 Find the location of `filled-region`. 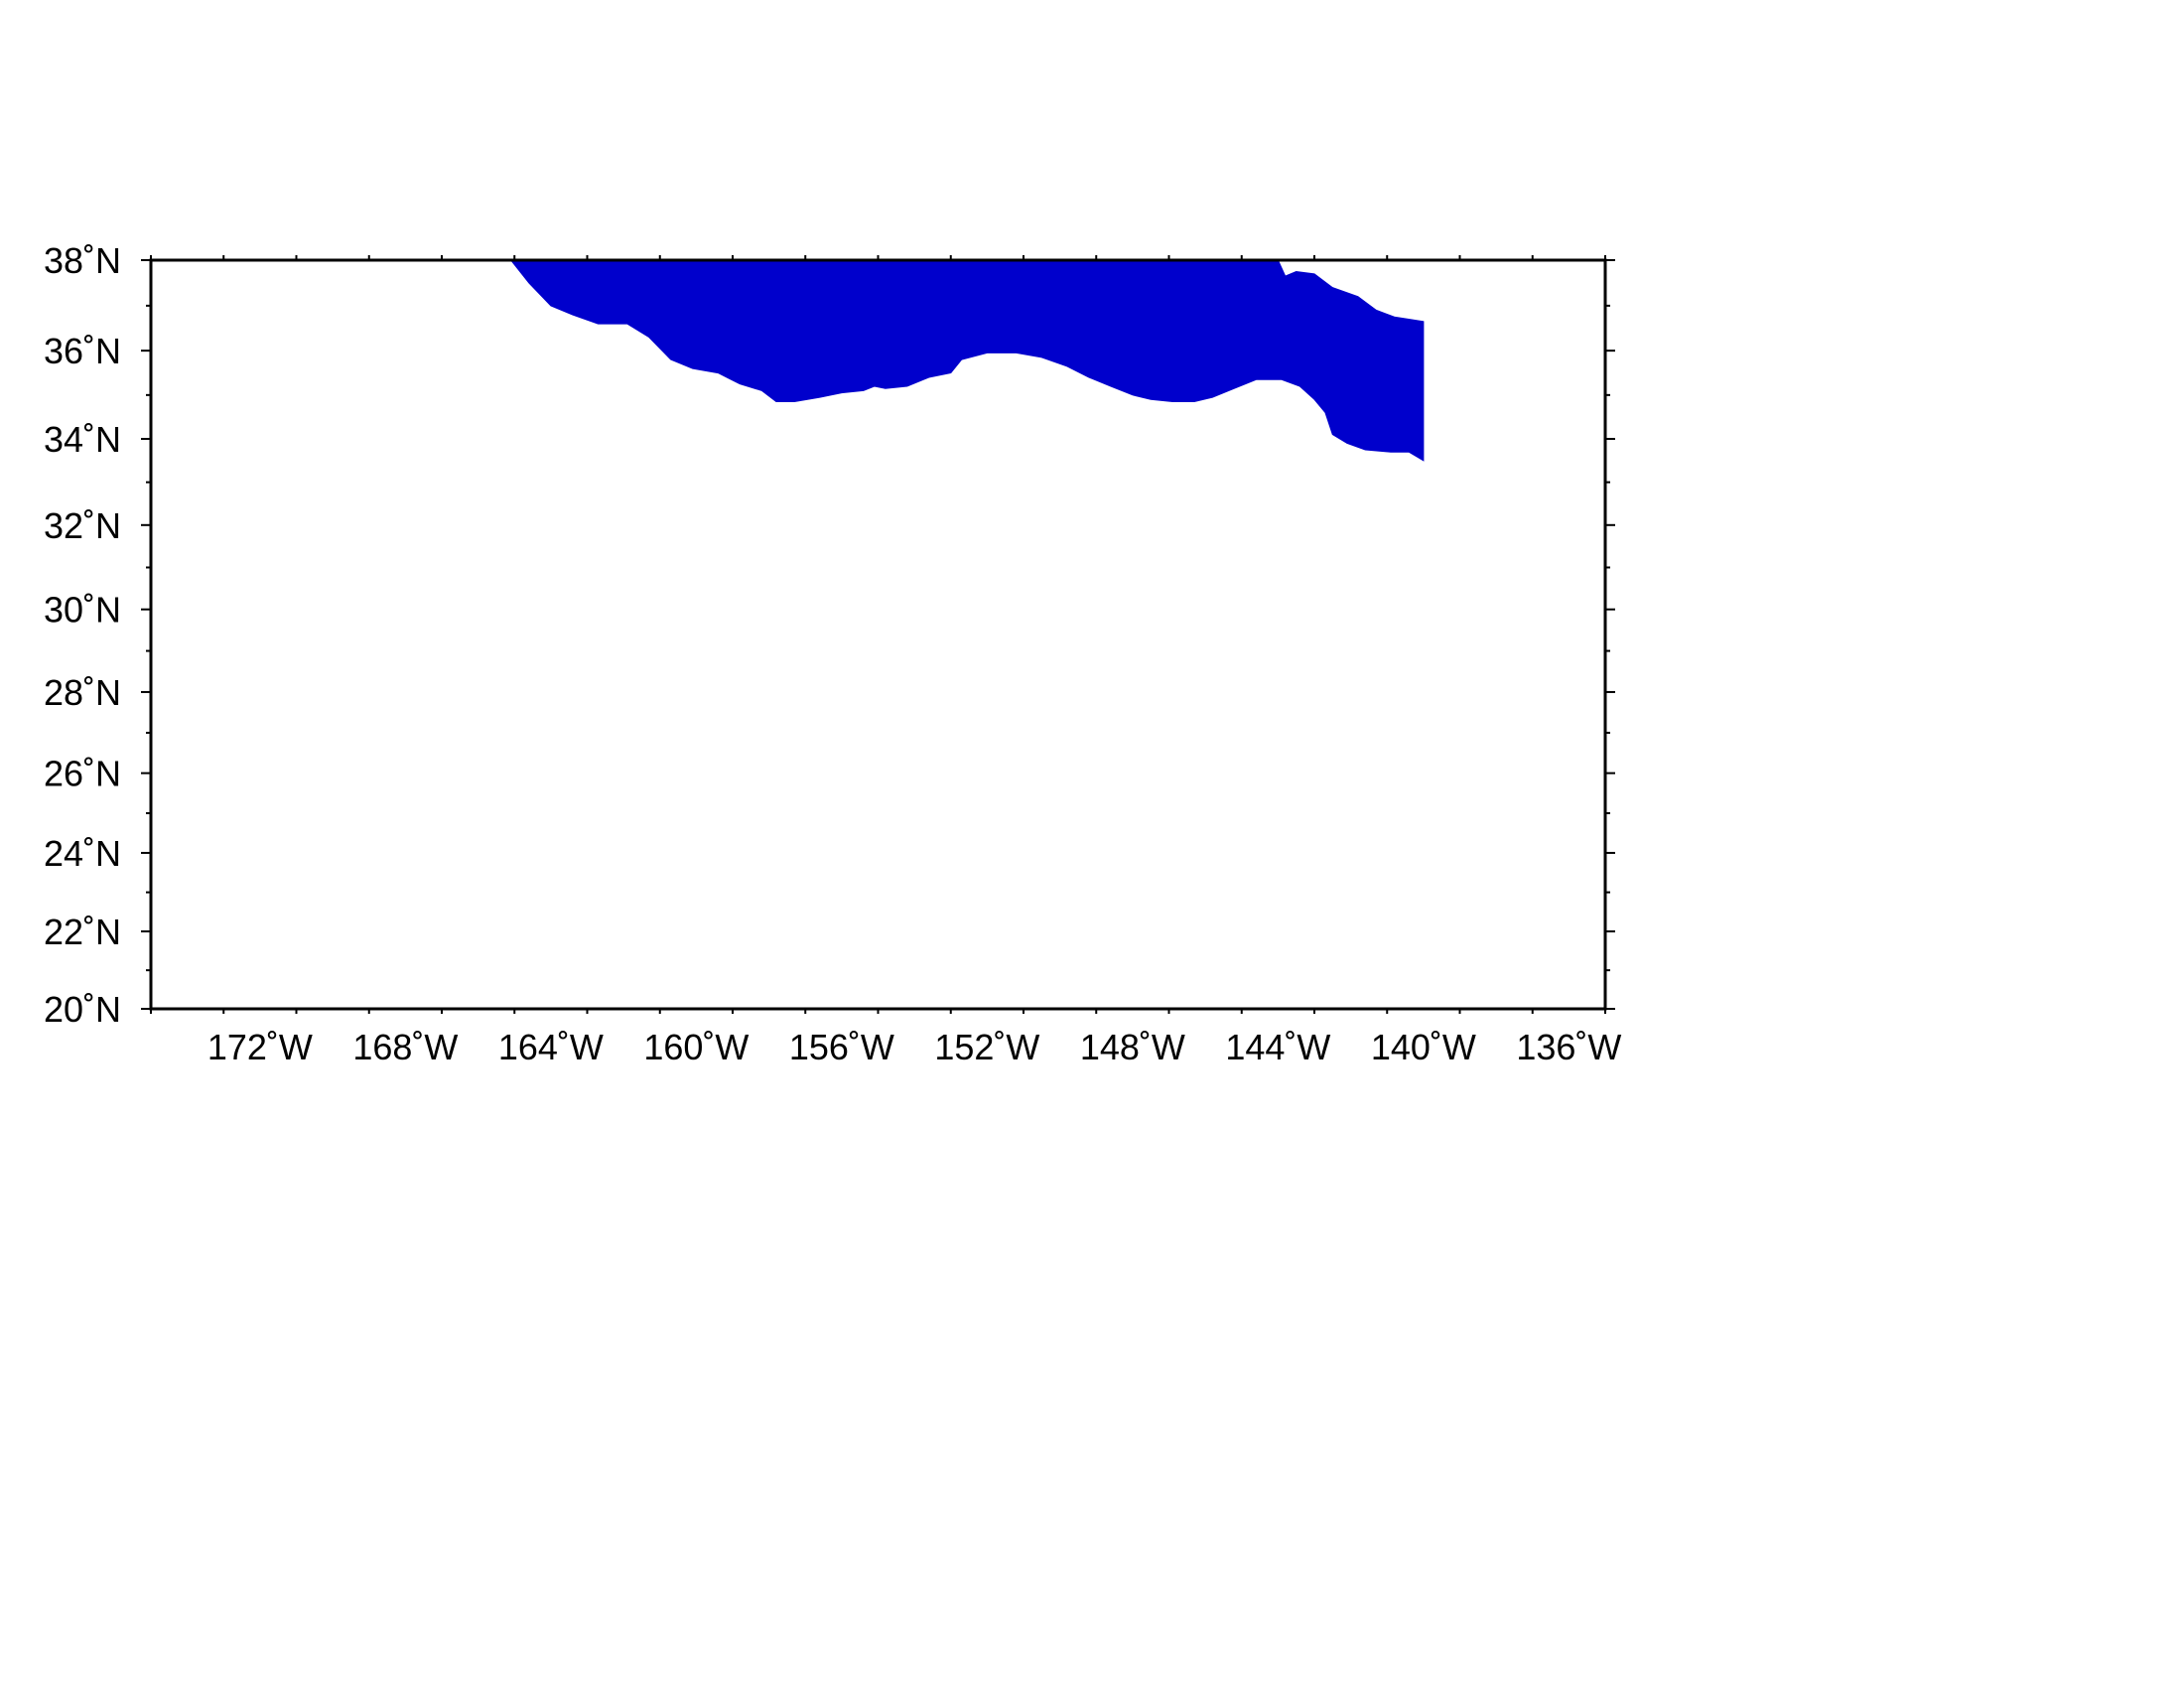

filled-region is located at coordinates (967, 360).